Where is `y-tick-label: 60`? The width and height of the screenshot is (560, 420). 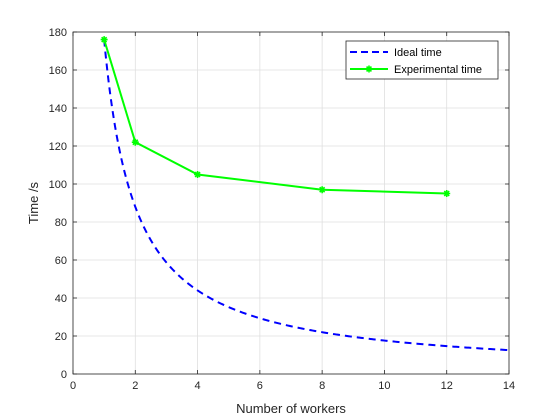 y-tick-label: 60 is located at coordinates (61, 261).